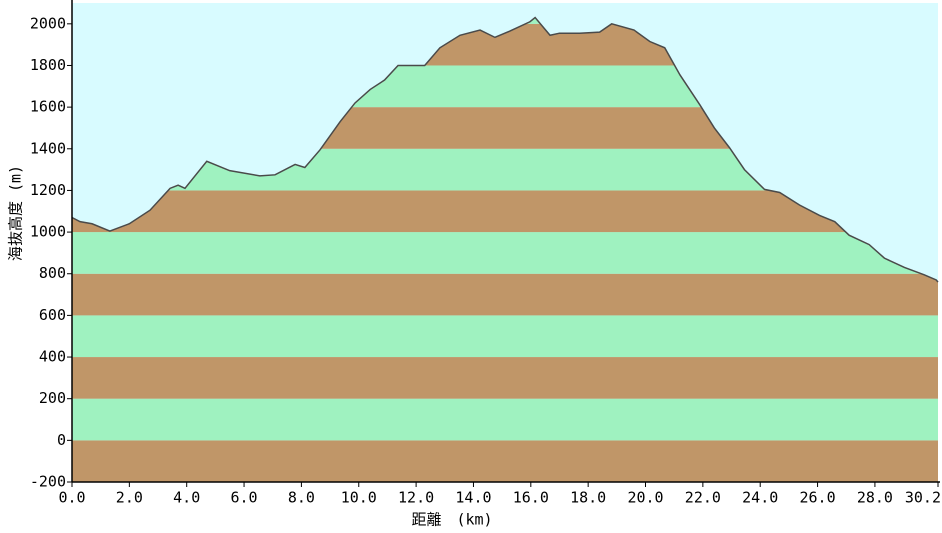 Image resolution: width=942 pixels, height=533 pixels. I want to click on y-tick-label: 1400, so click(48, 148).